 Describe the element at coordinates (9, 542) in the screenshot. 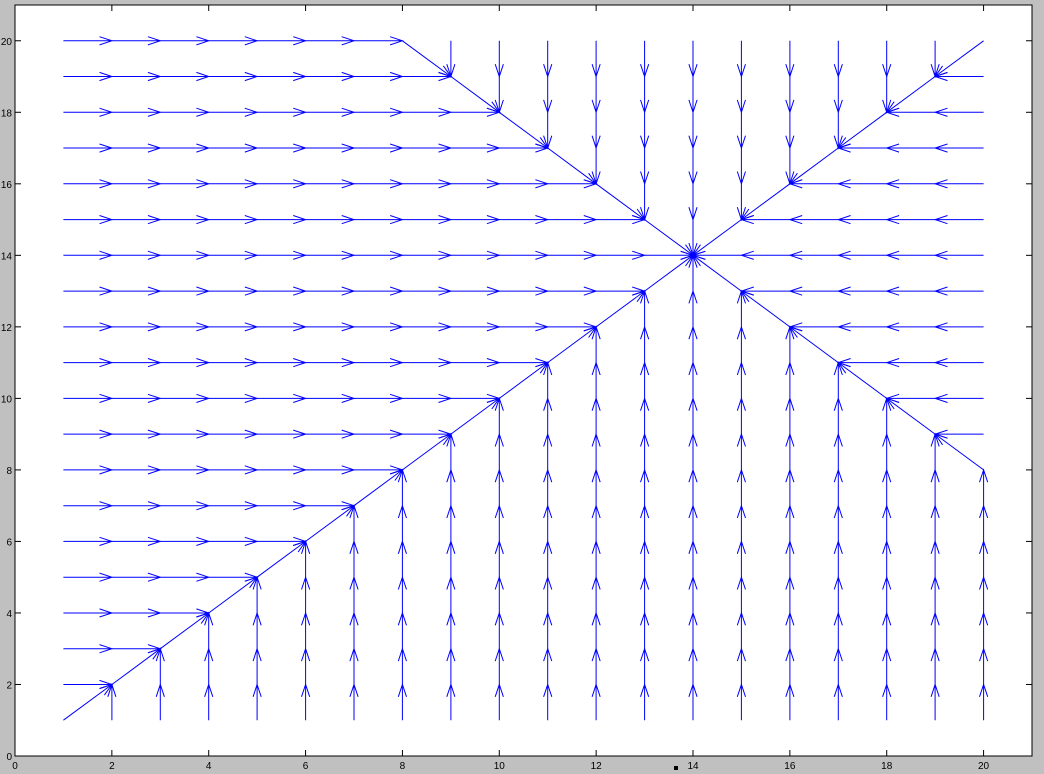

I see `y-tick-label: 6` at that location.